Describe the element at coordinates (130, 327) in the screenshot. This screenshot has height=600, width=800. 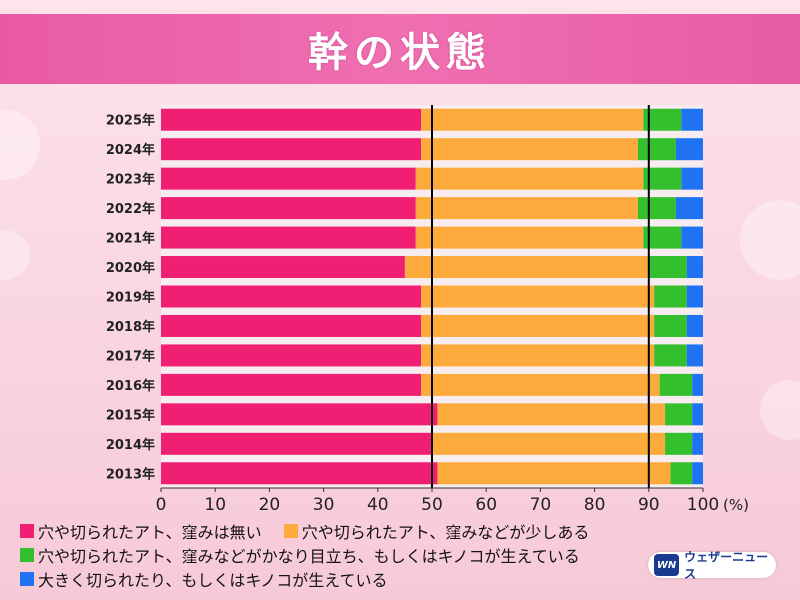
I see `y-tick-label: 2018年` at that location.